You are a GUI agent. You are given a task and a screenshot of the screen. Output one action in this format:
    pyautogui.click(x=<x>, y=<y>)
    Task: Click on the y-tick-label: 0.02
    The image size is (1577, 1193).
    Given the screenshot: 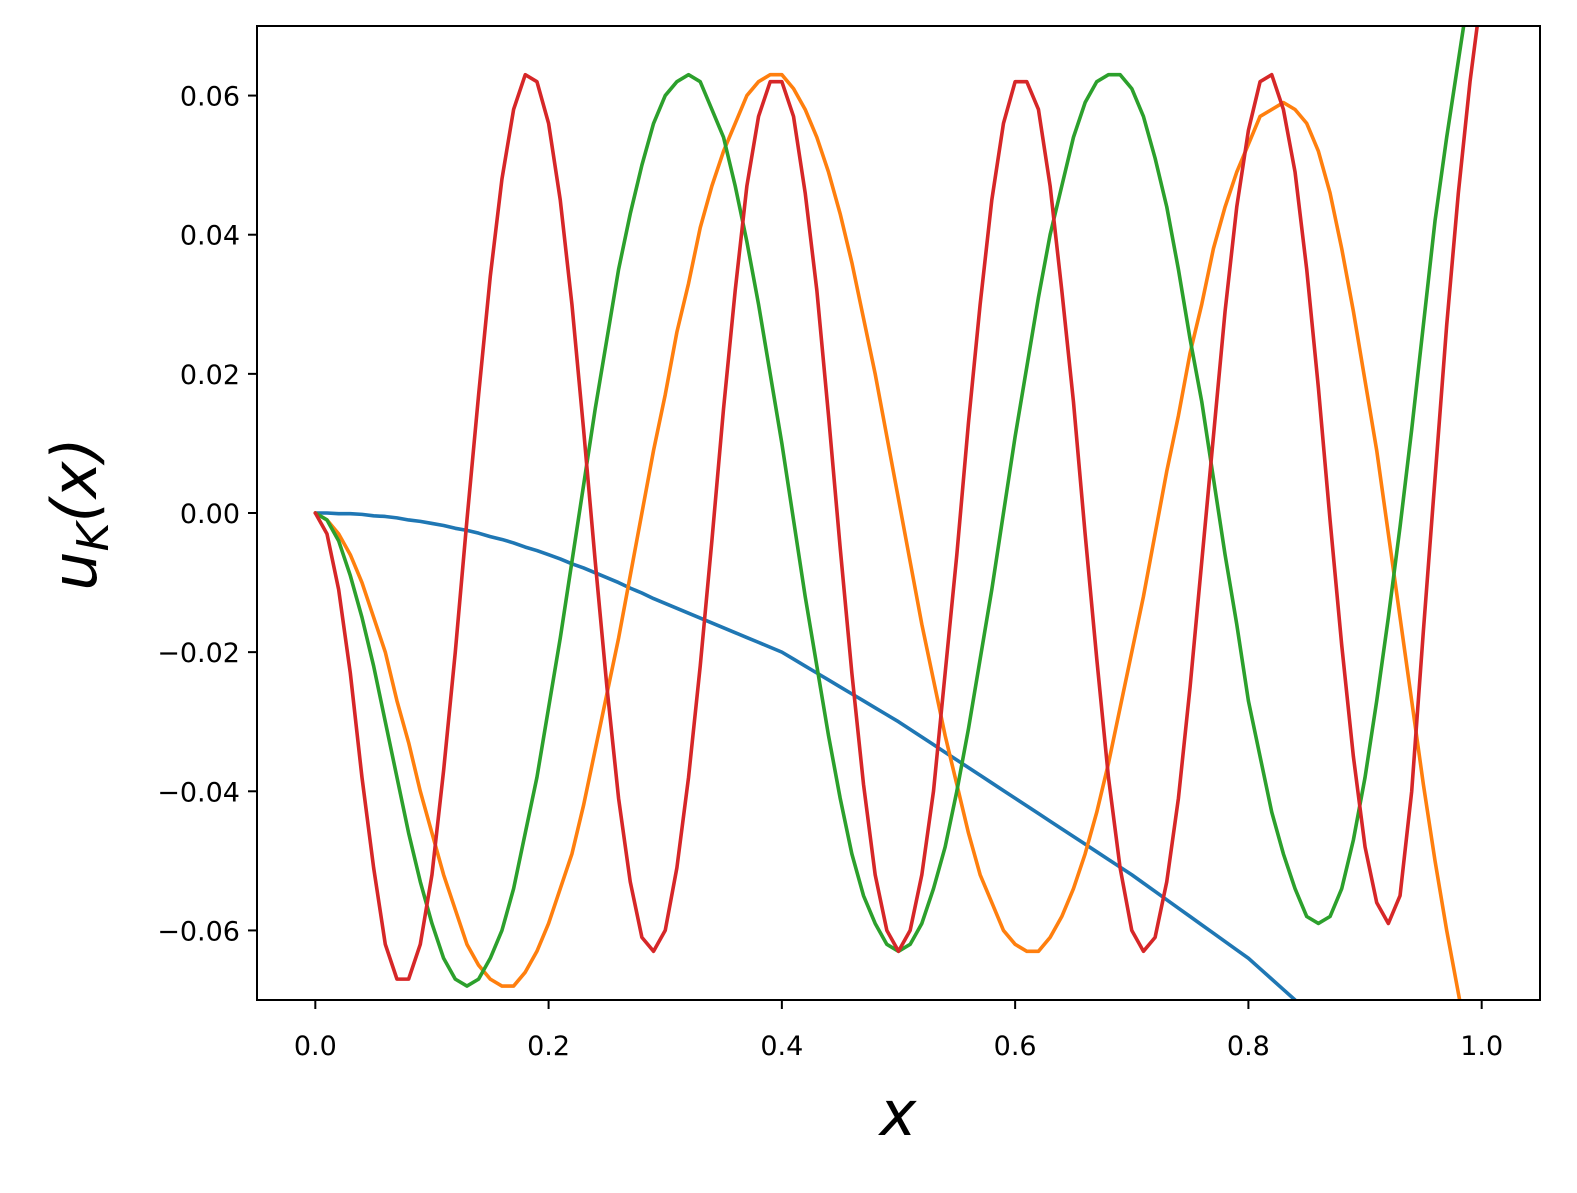 What is the action you would take?
    pyautogui.click(x=210, y=375)
    